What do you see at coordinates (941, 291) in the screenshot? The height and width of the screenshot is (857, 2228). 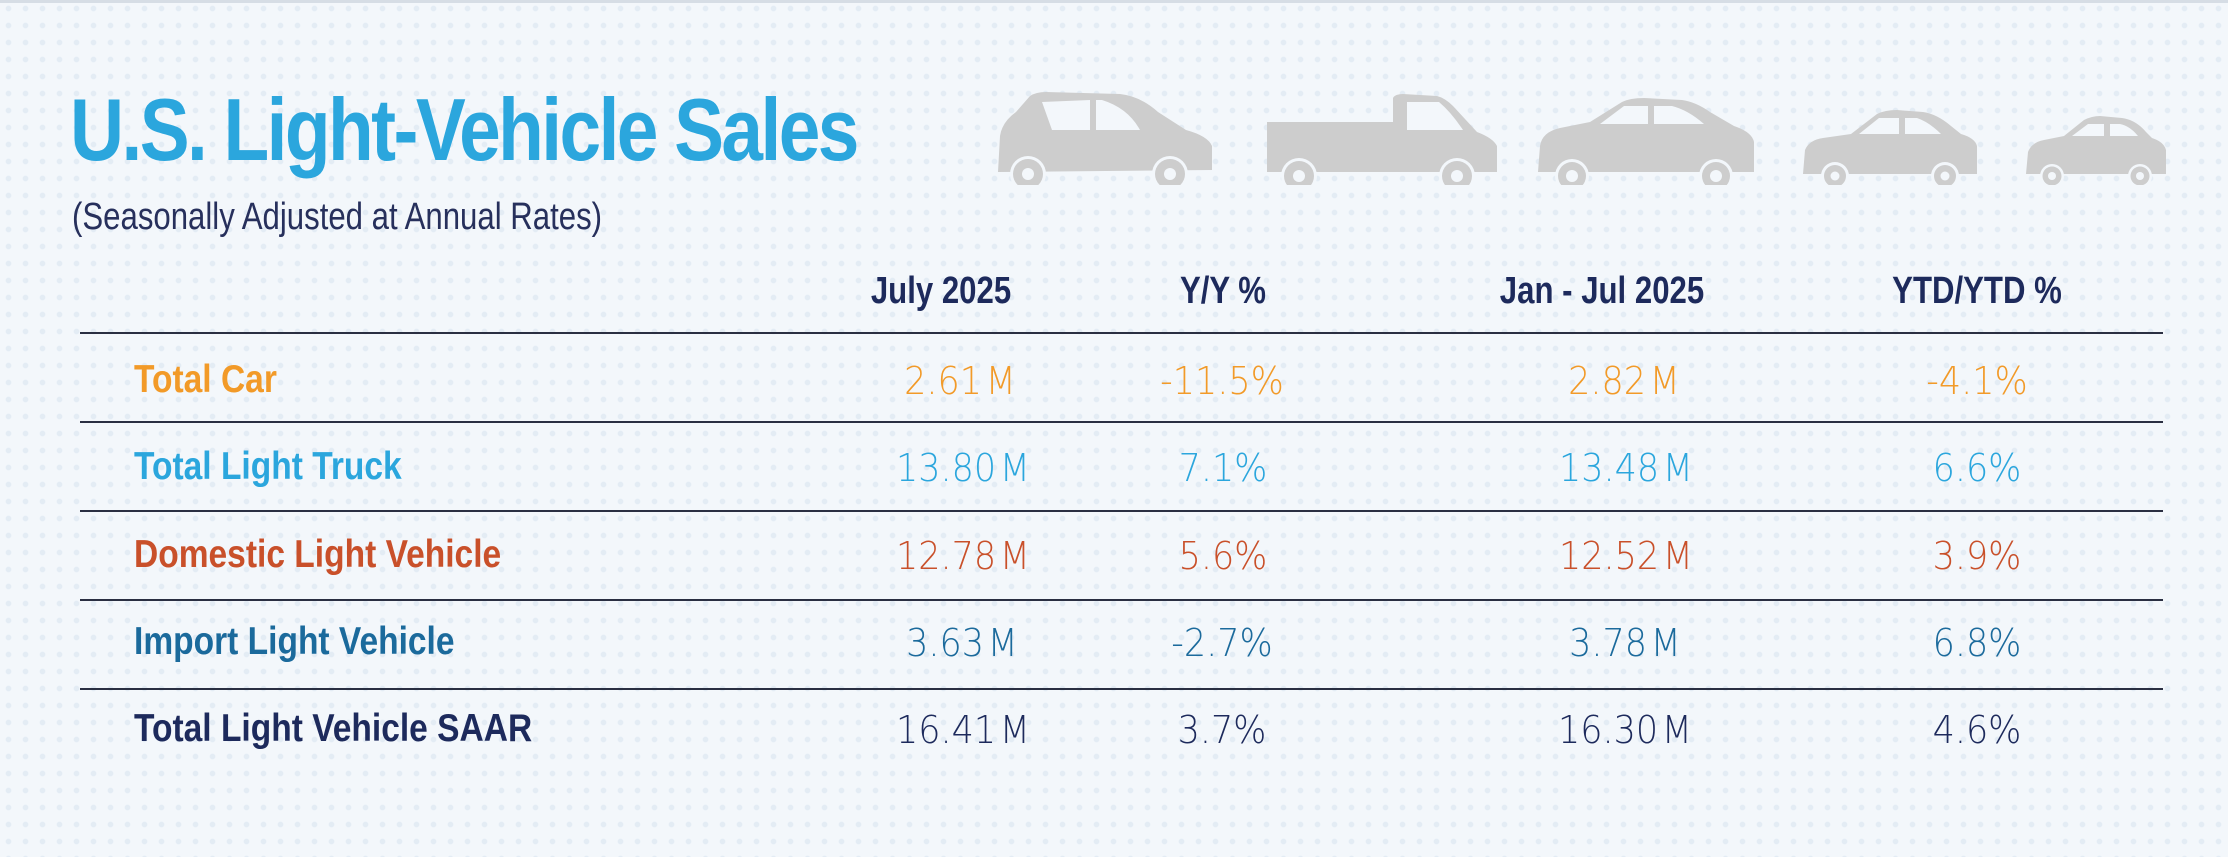 I see `column-header-july-2025: July 2025` at bounding box center [941, 291].